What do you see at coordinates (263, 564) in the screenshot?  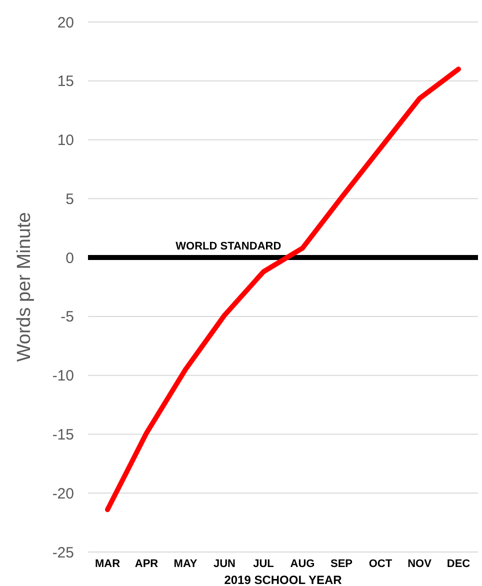 I see `x-tick-label: JUL` at bounding box center [263, 564].